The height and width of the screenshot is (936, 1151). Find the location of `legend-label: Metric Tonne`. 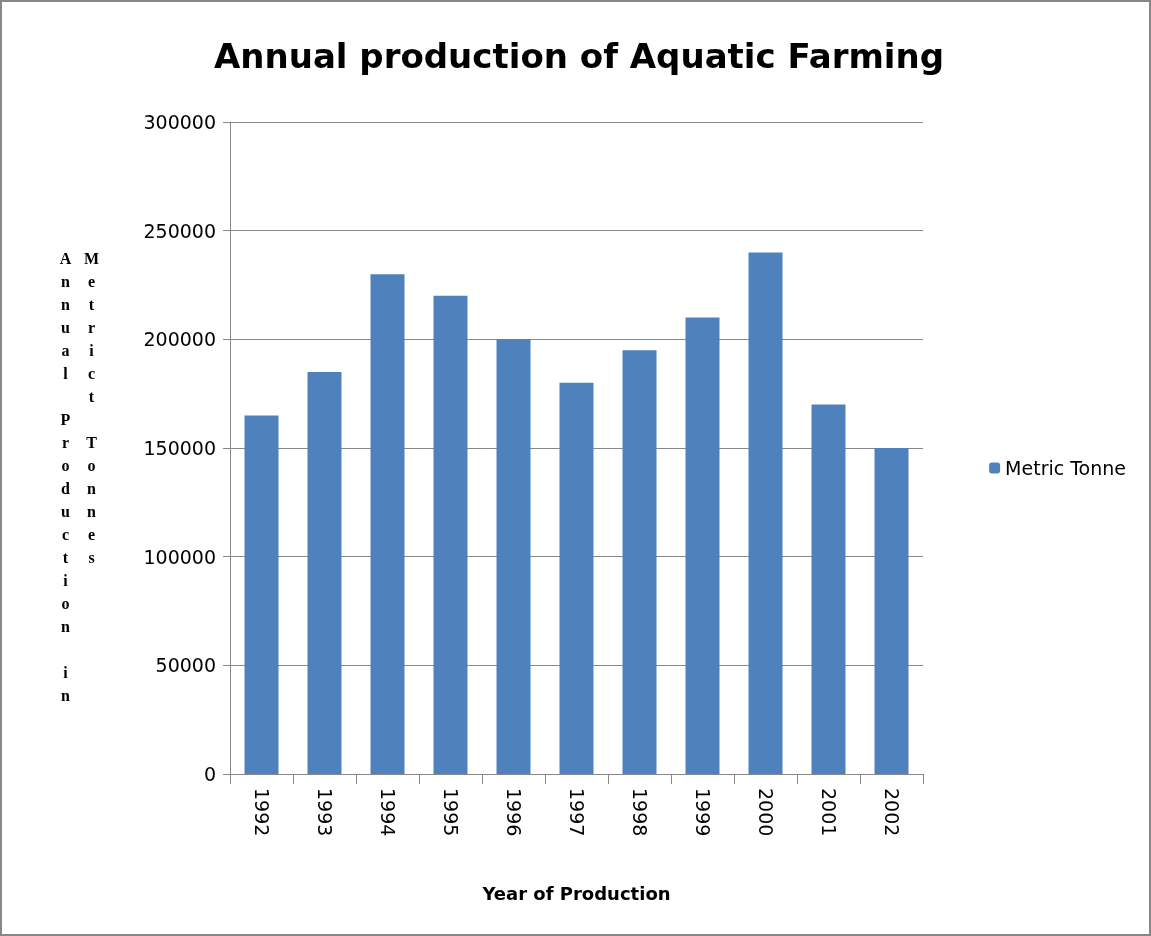

legend-label: Metric Tonne is located at coordinates (1066, 468).